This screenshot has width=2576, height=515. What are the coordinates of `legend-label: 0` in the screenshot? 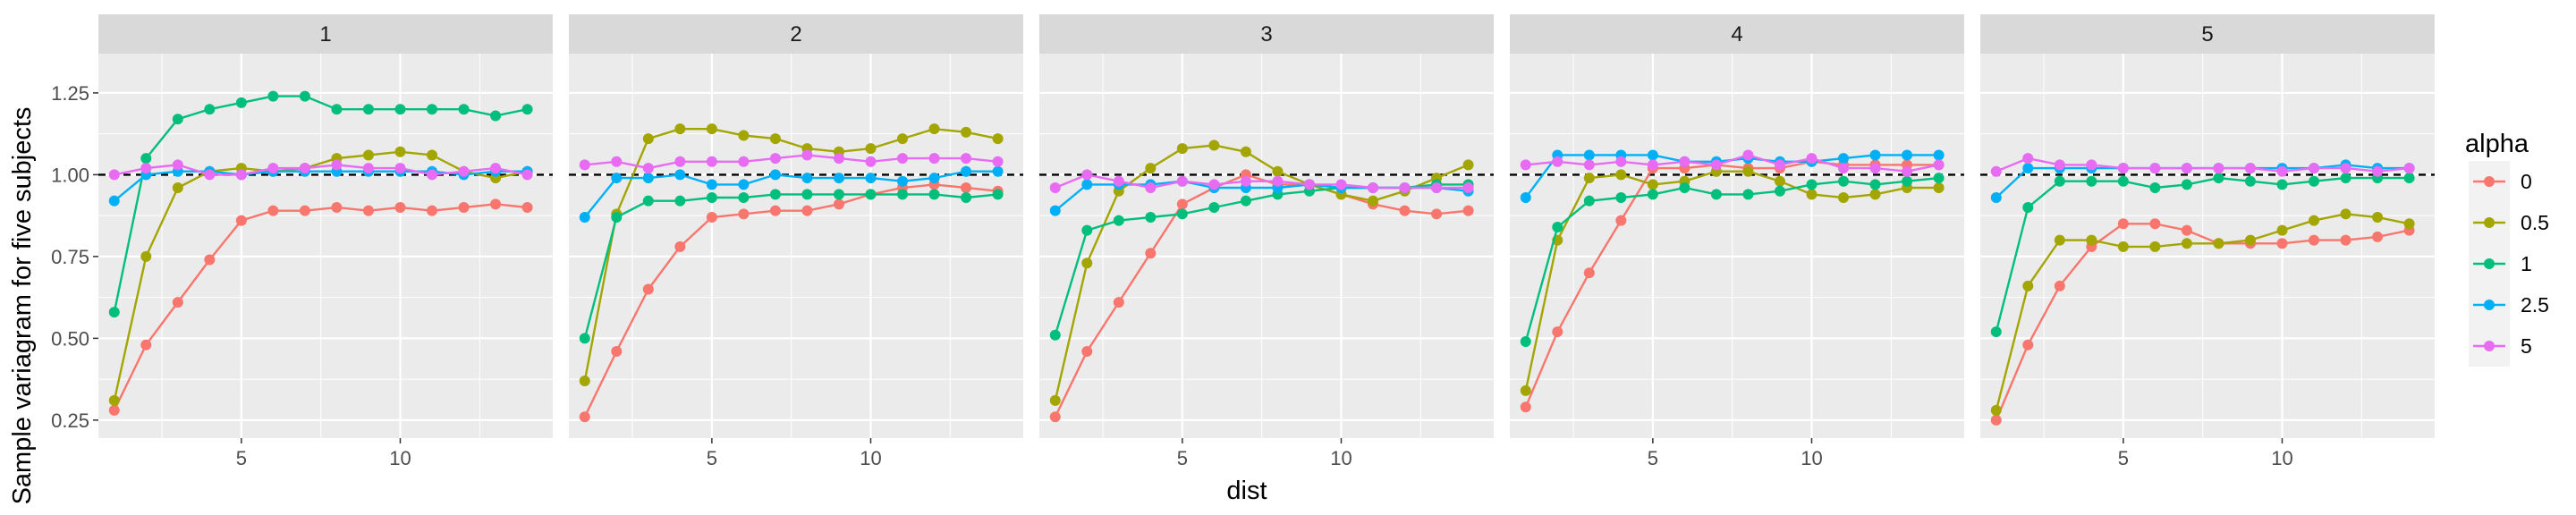 It's located at (2526, 181).